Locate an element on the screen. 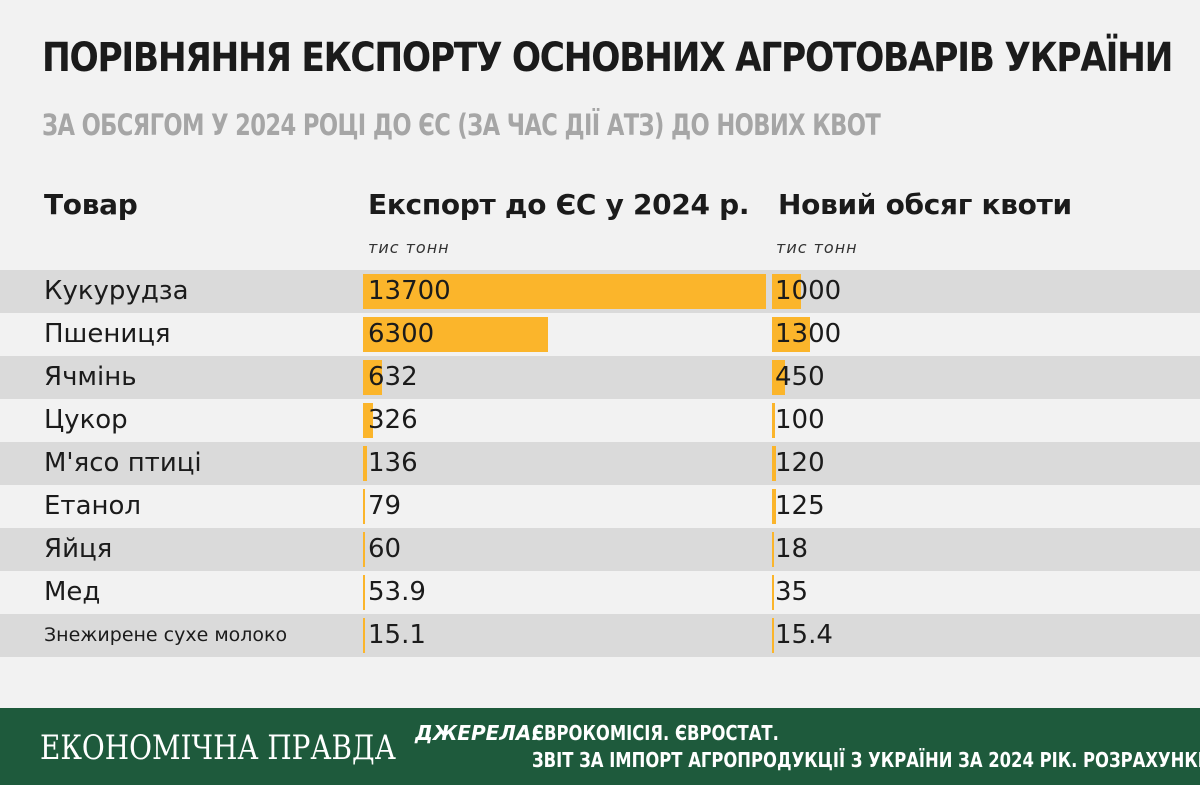  table-row: Етанол 79 125 is located at coordinates (600, 506).